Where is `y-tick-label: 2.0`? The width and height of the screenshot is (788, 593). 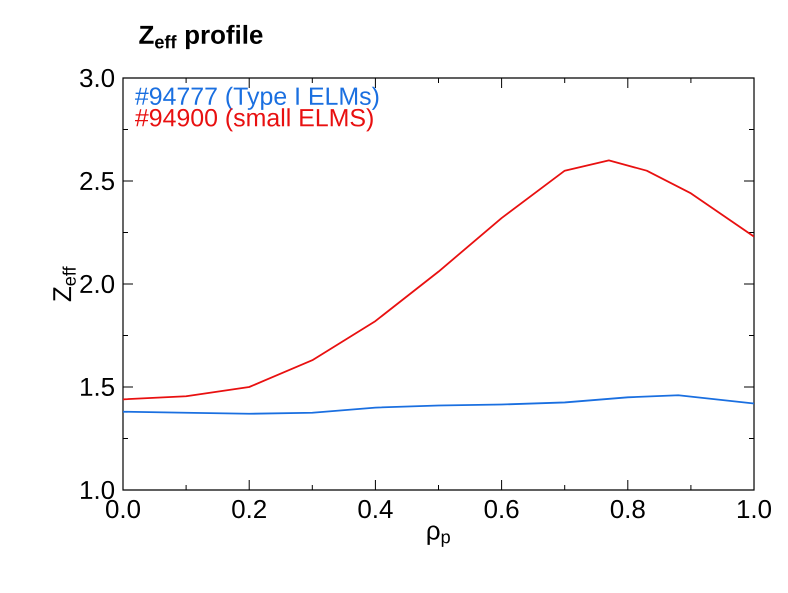
y-tick-label: 2.0 is located at coordinates (97, 284).